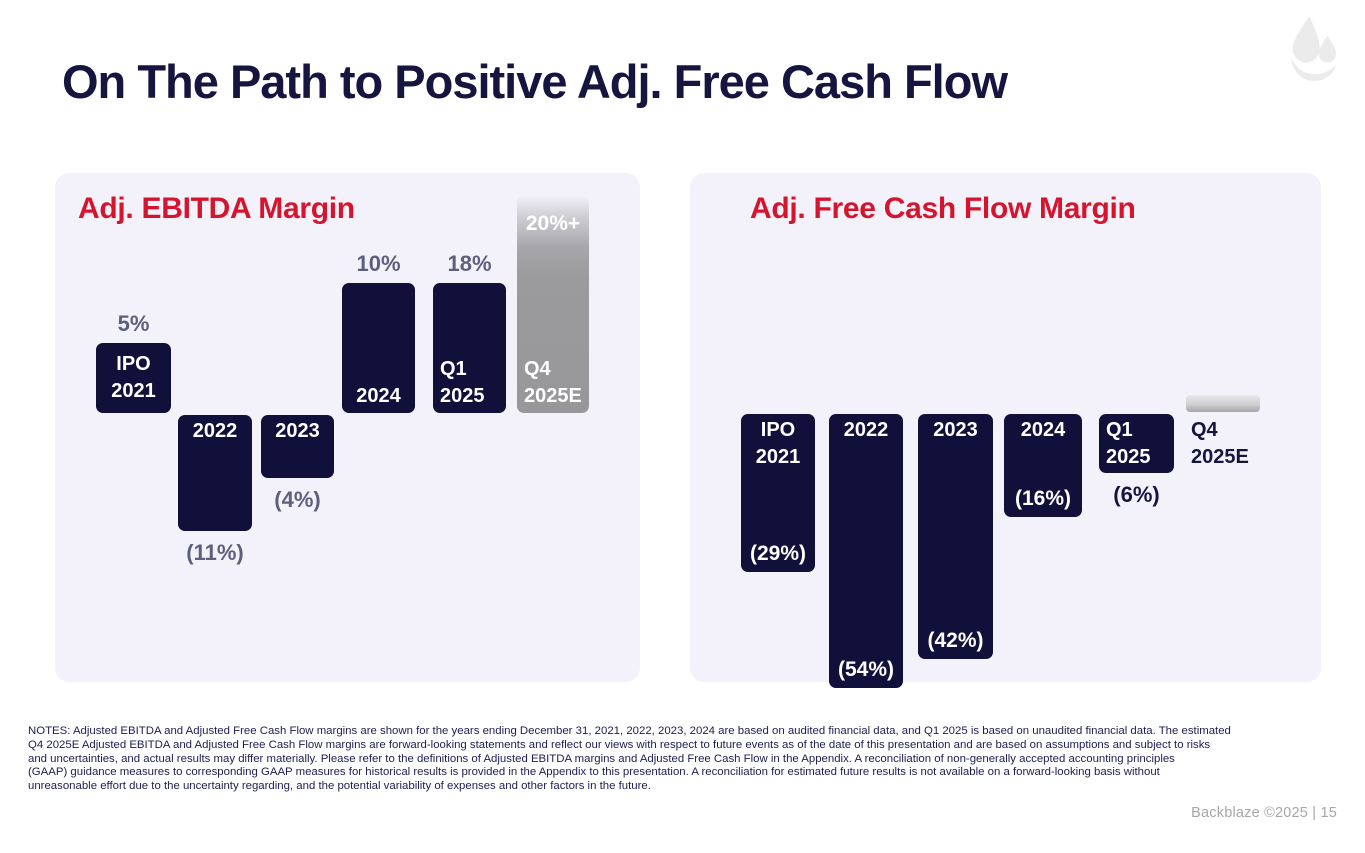 The image size is (1365, 853). What do you see at coordinates (778, 443) in the screenshot?
I see `bar-label-fcf-ipo-2021: IPO 2021` at bounding box center [778, 443].